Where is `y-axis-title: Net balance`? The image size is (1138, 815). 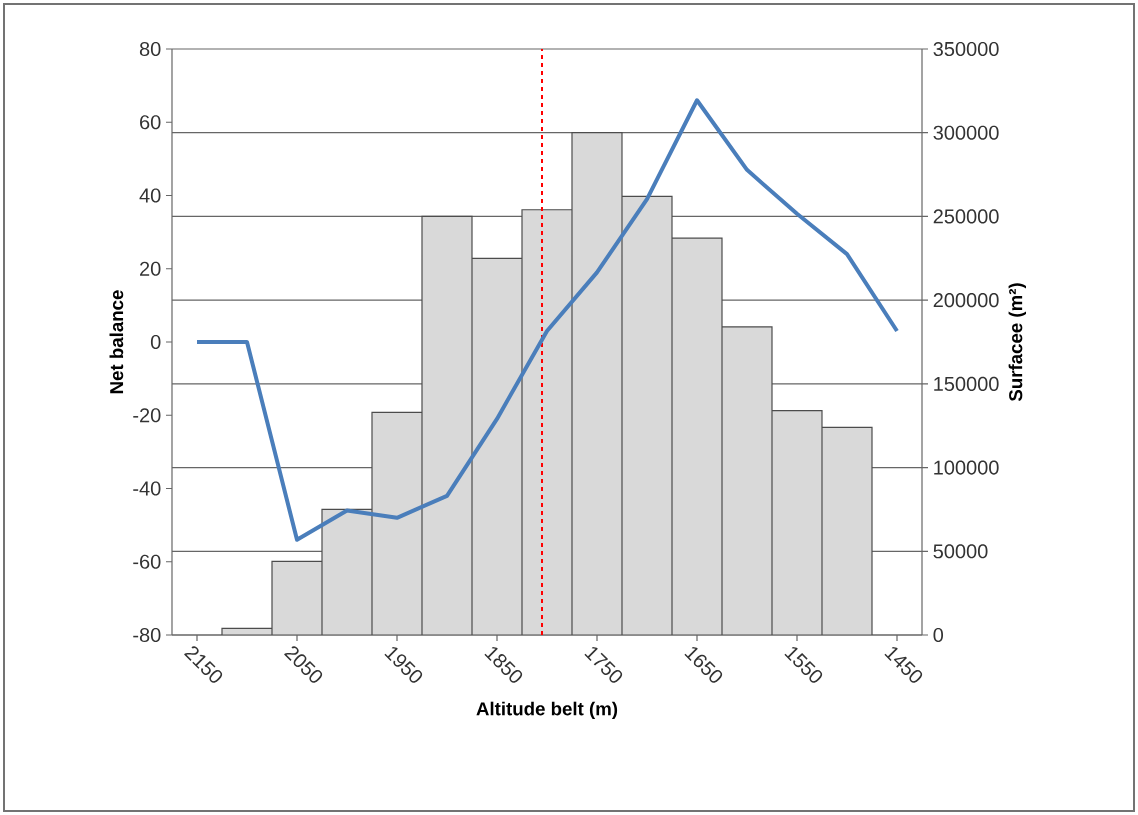
y-axis-title: Net balance is located at coordinates (116, 342).